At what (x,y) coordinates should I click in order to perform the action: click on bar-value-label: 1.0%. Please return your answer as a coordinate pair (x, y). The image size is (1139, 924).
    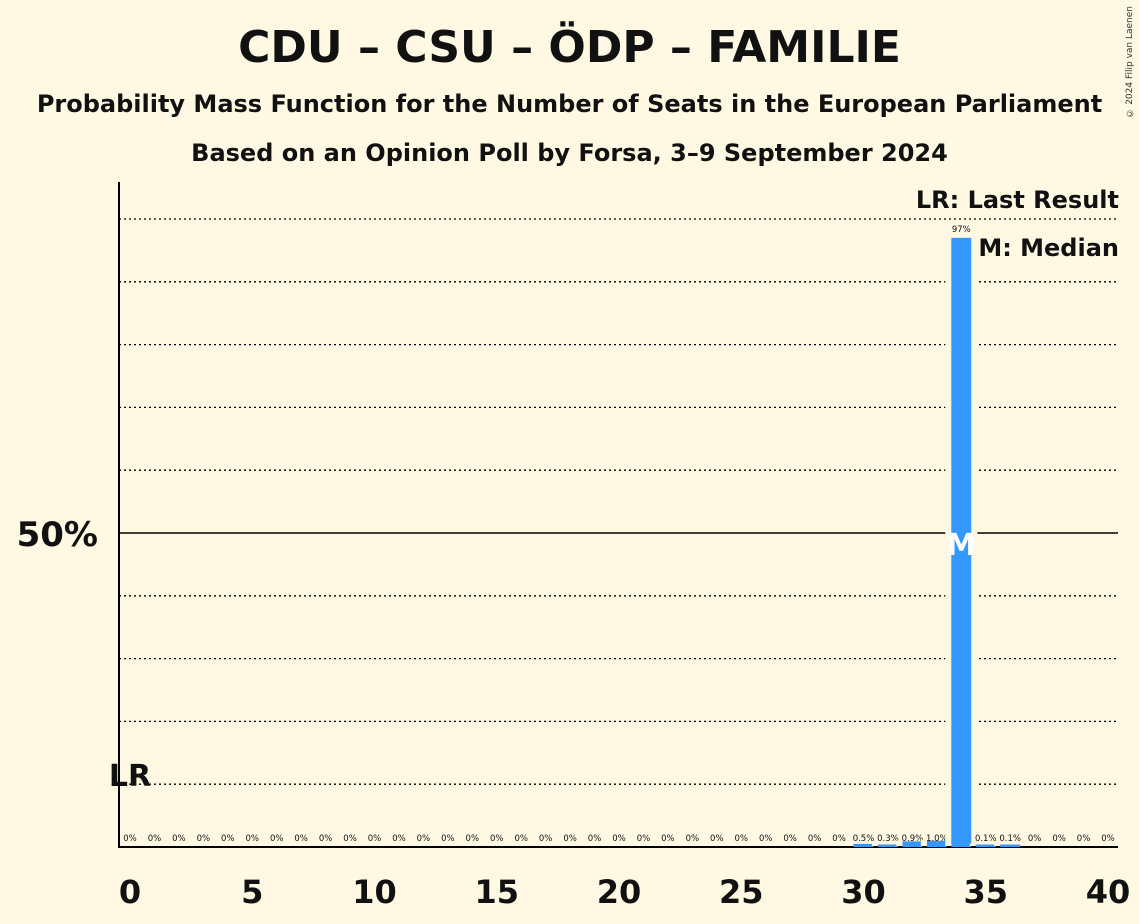
    Looking at the image, I should click on (937, 839).